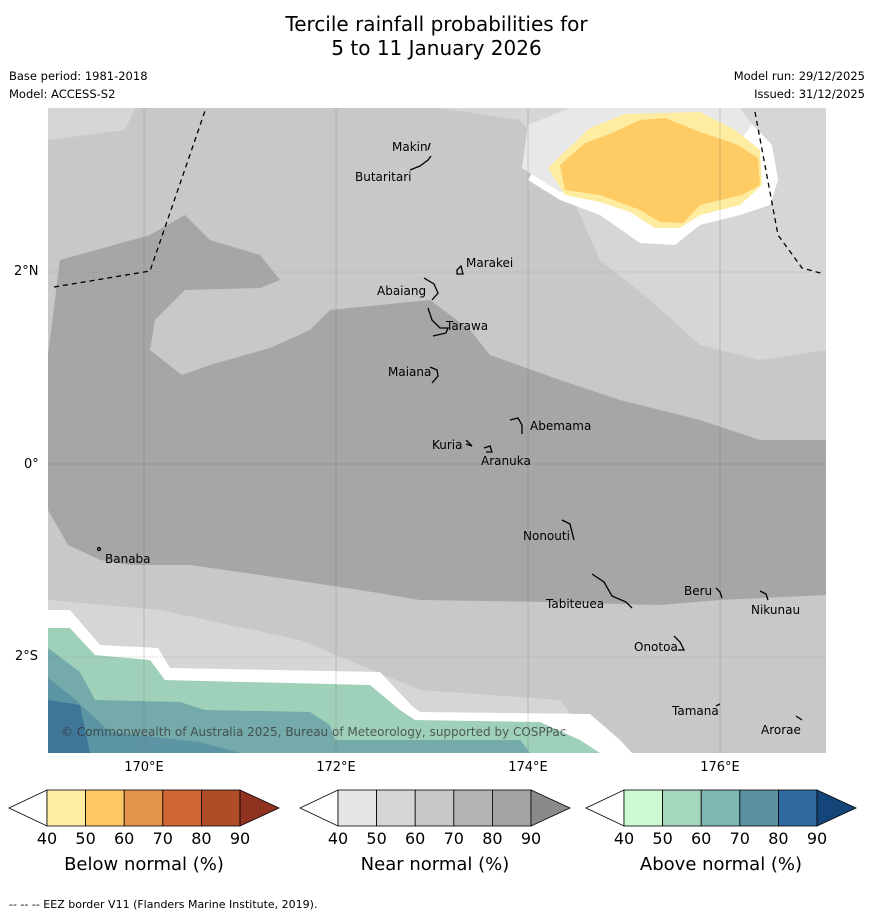  What do you see at coordinates (447, 445) in the screenshot?
I see `label-kuria: Kuria` at bounding box center [447, 445].